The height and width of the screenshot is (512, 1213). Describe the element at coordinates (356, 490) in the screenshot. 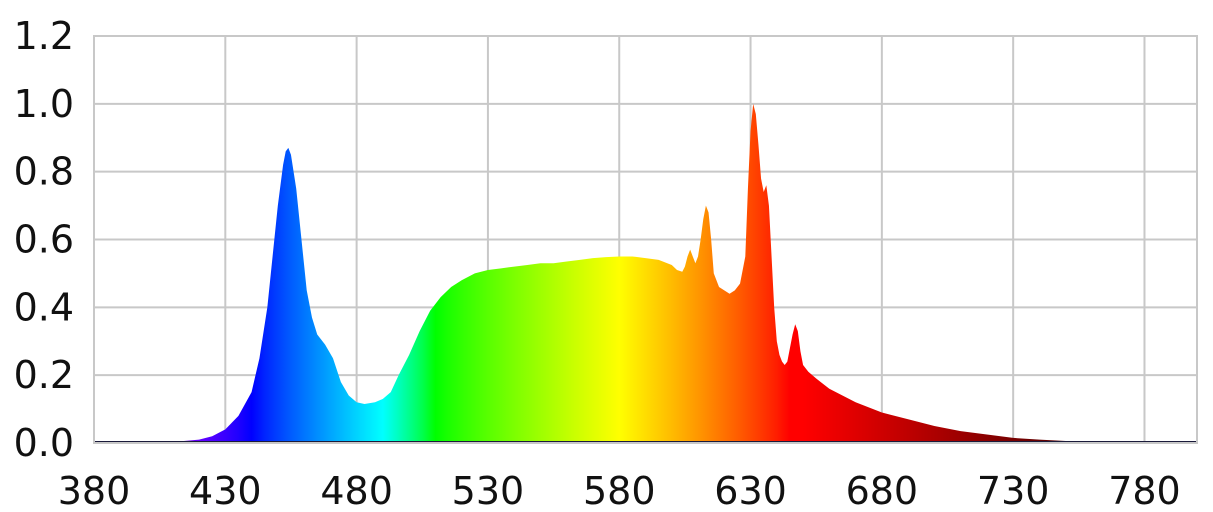

I see `x-tick-label: 480` at that location.